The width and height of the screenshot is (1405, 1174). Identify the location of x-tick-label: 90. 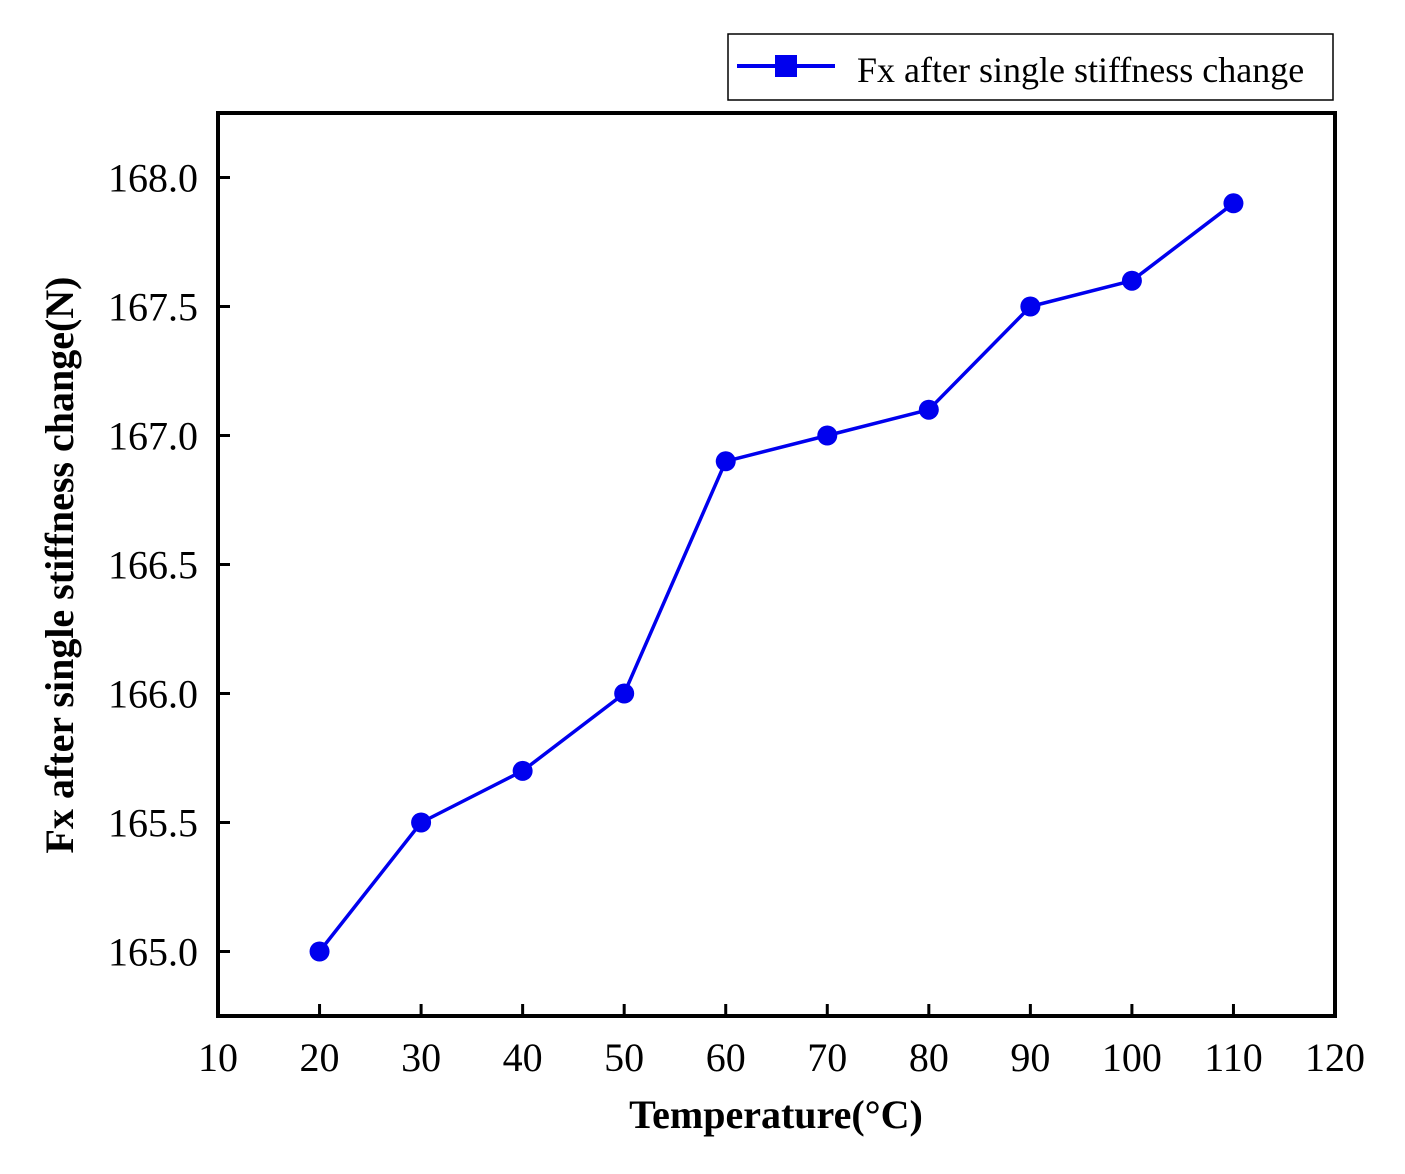
(1030, 1057).